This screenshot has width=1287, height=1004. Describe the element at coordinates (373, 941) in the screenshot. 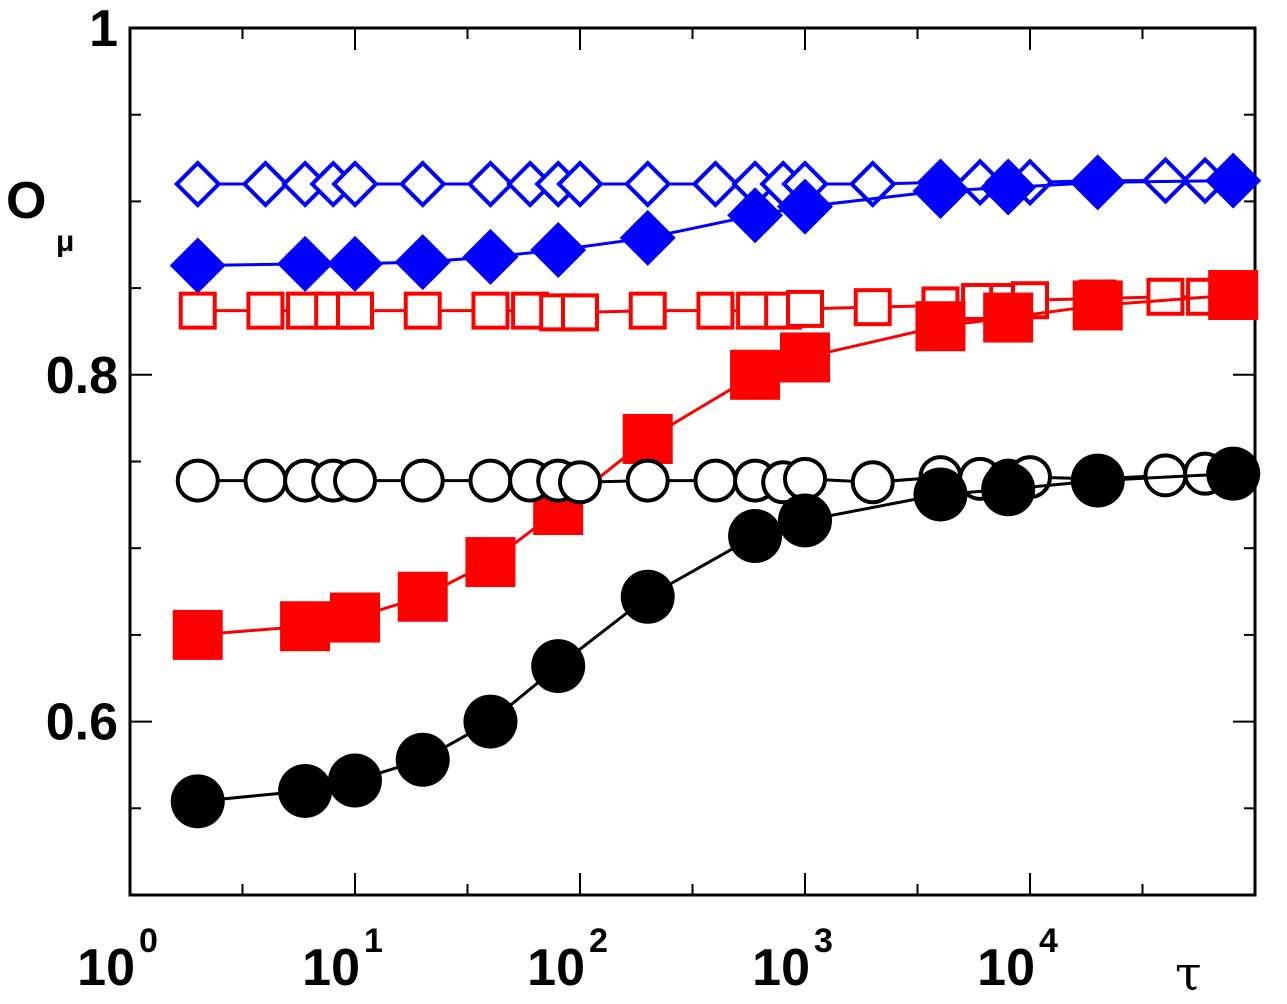

I see `x-tick-label-exponent: 1` at that location.